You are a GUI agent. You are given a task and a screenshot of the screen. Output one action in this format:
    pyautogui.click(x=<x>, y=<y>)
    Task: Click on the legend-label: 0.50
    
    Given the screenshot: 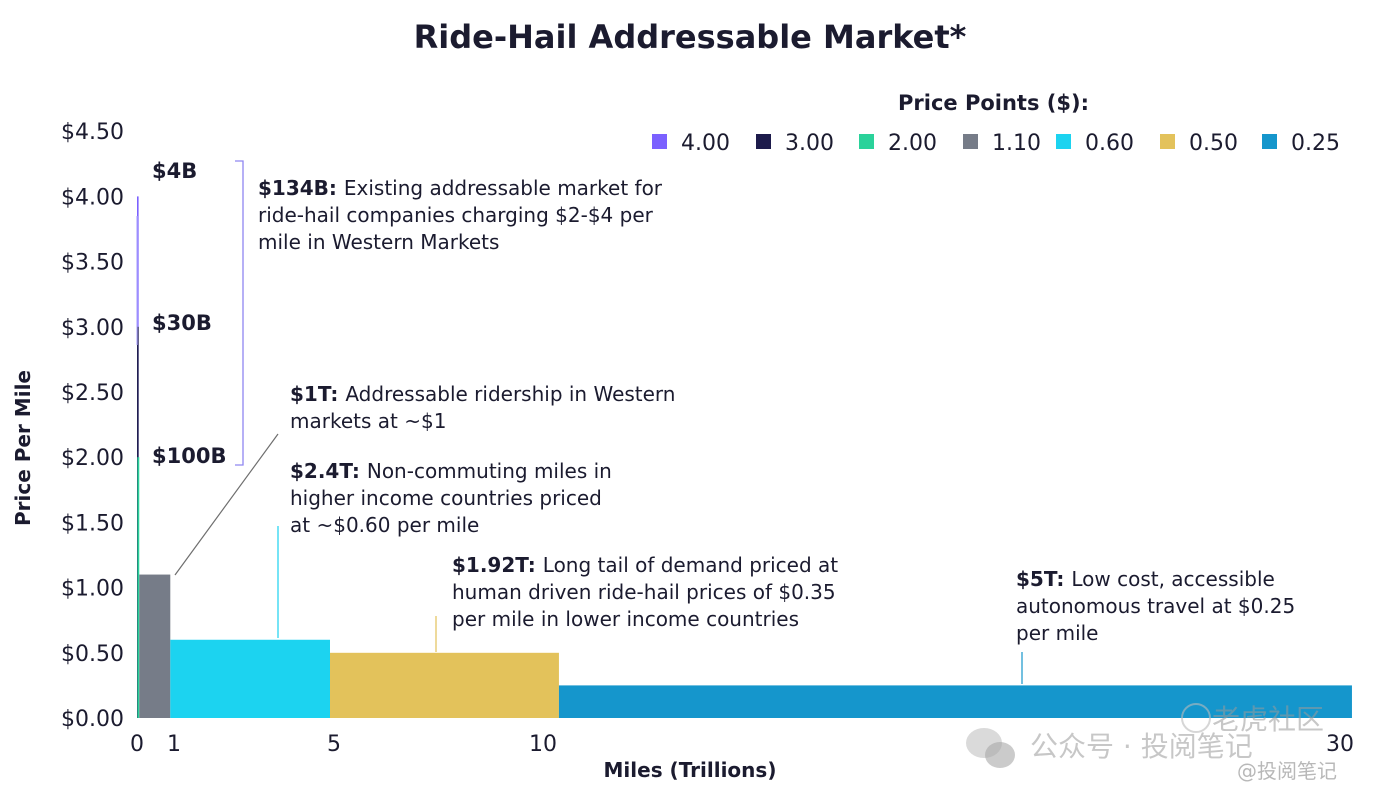 What is the action you would take?
    pyautogui.click(x=1213, y=143)
    